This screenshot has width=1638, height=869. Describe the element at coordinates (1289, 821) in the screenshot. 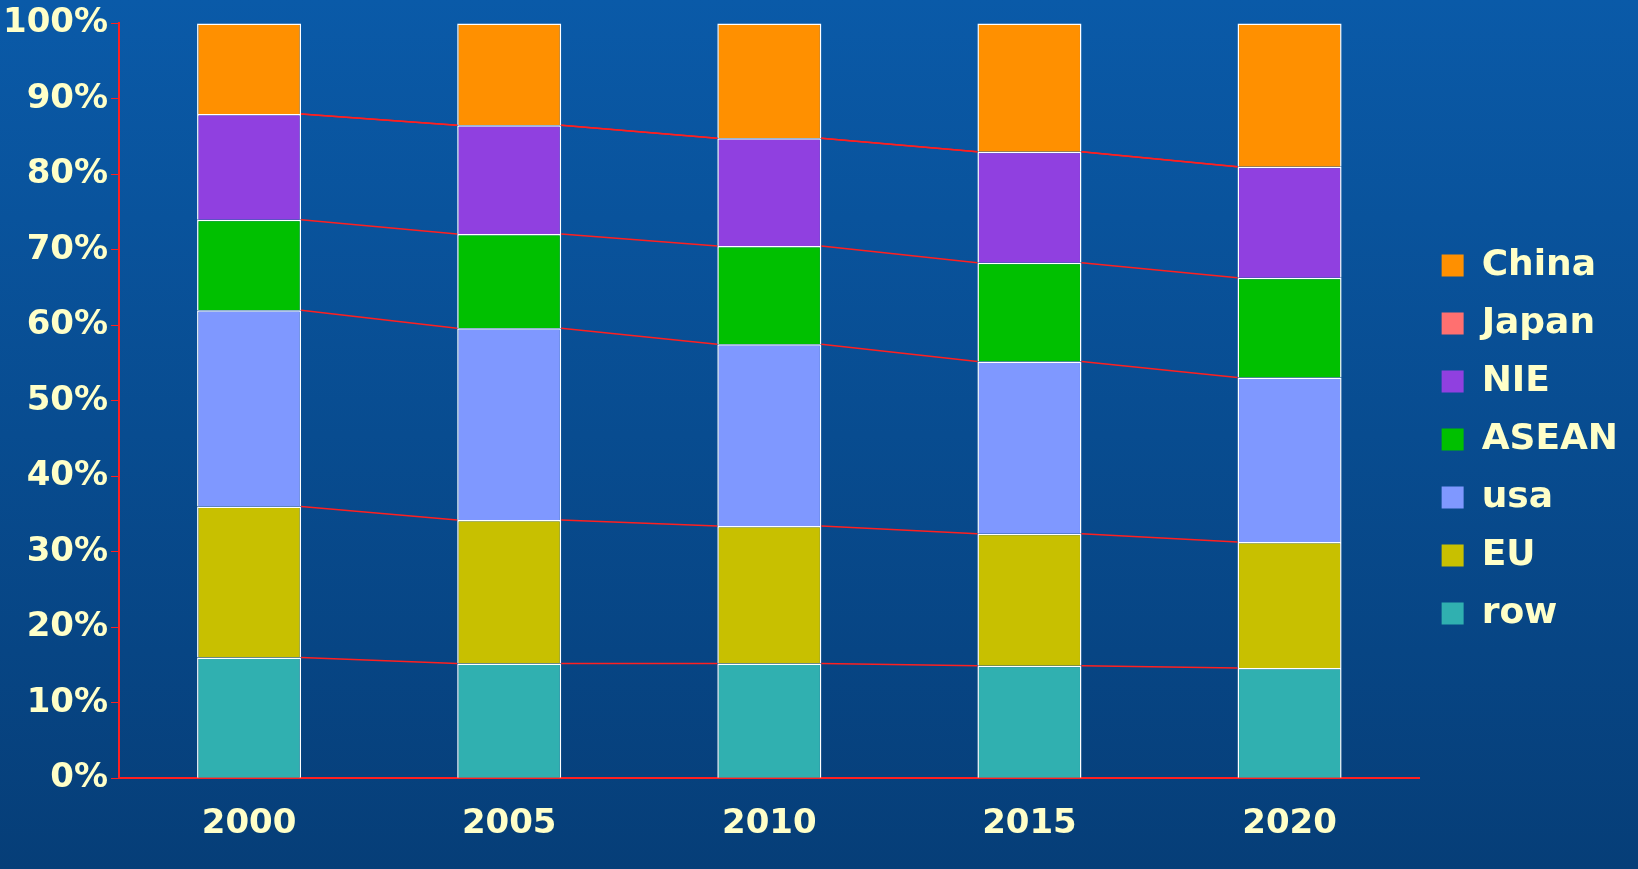

I see `x-tick-label: 2020` at that location.